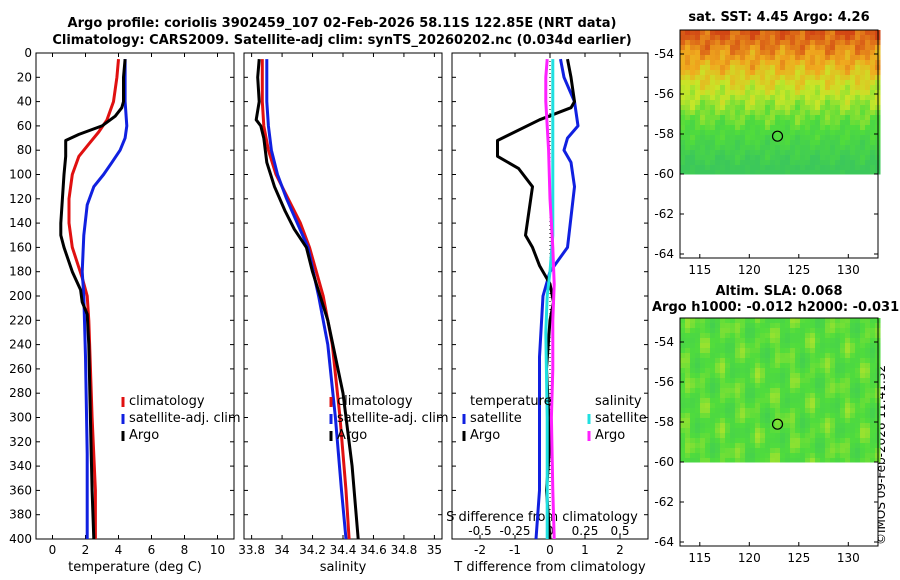  What do you see at coordinates (20, 175) in the screenshot?
I see `depth-tick-label: 100` at bounding box center [20, 175].